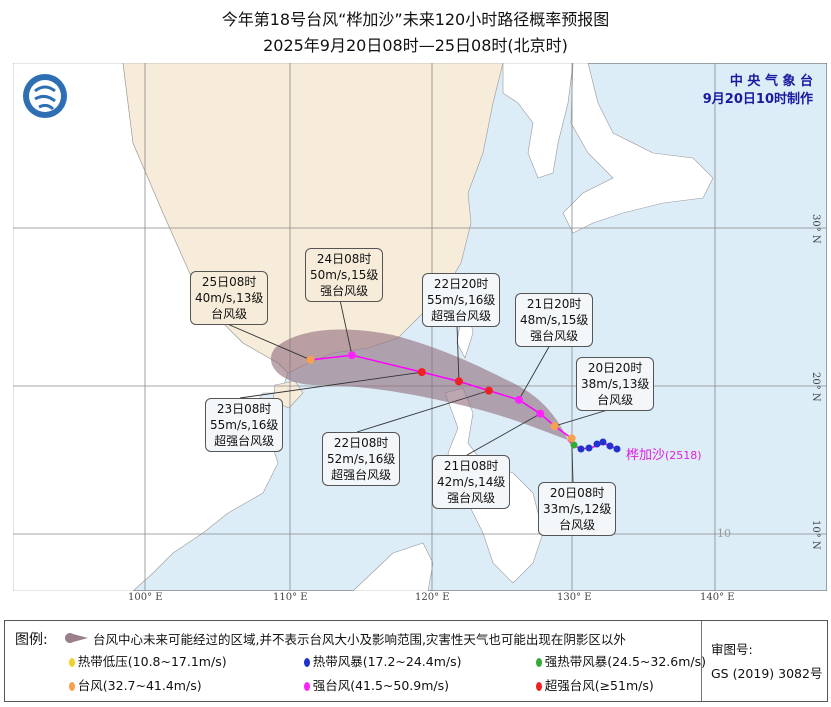 The image size is (831, 707). Describe the element at coordinates (664, 453) in the screenshot. I see `typhoon-name: 桦加沙(2518)` at that location.